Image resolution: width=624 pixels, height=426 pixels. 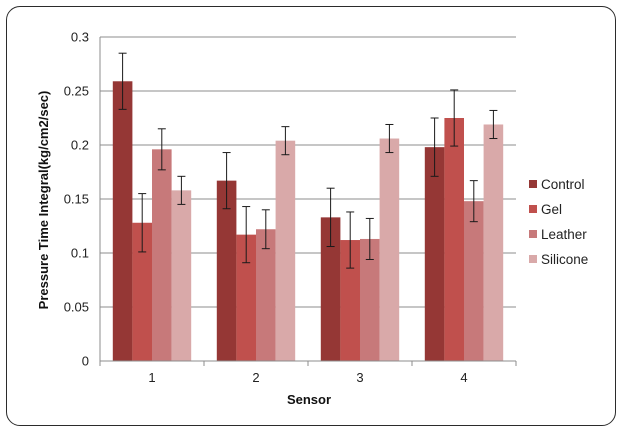 I want to click on legend-label-silicone: Silicone, so click(x=564, y=259).